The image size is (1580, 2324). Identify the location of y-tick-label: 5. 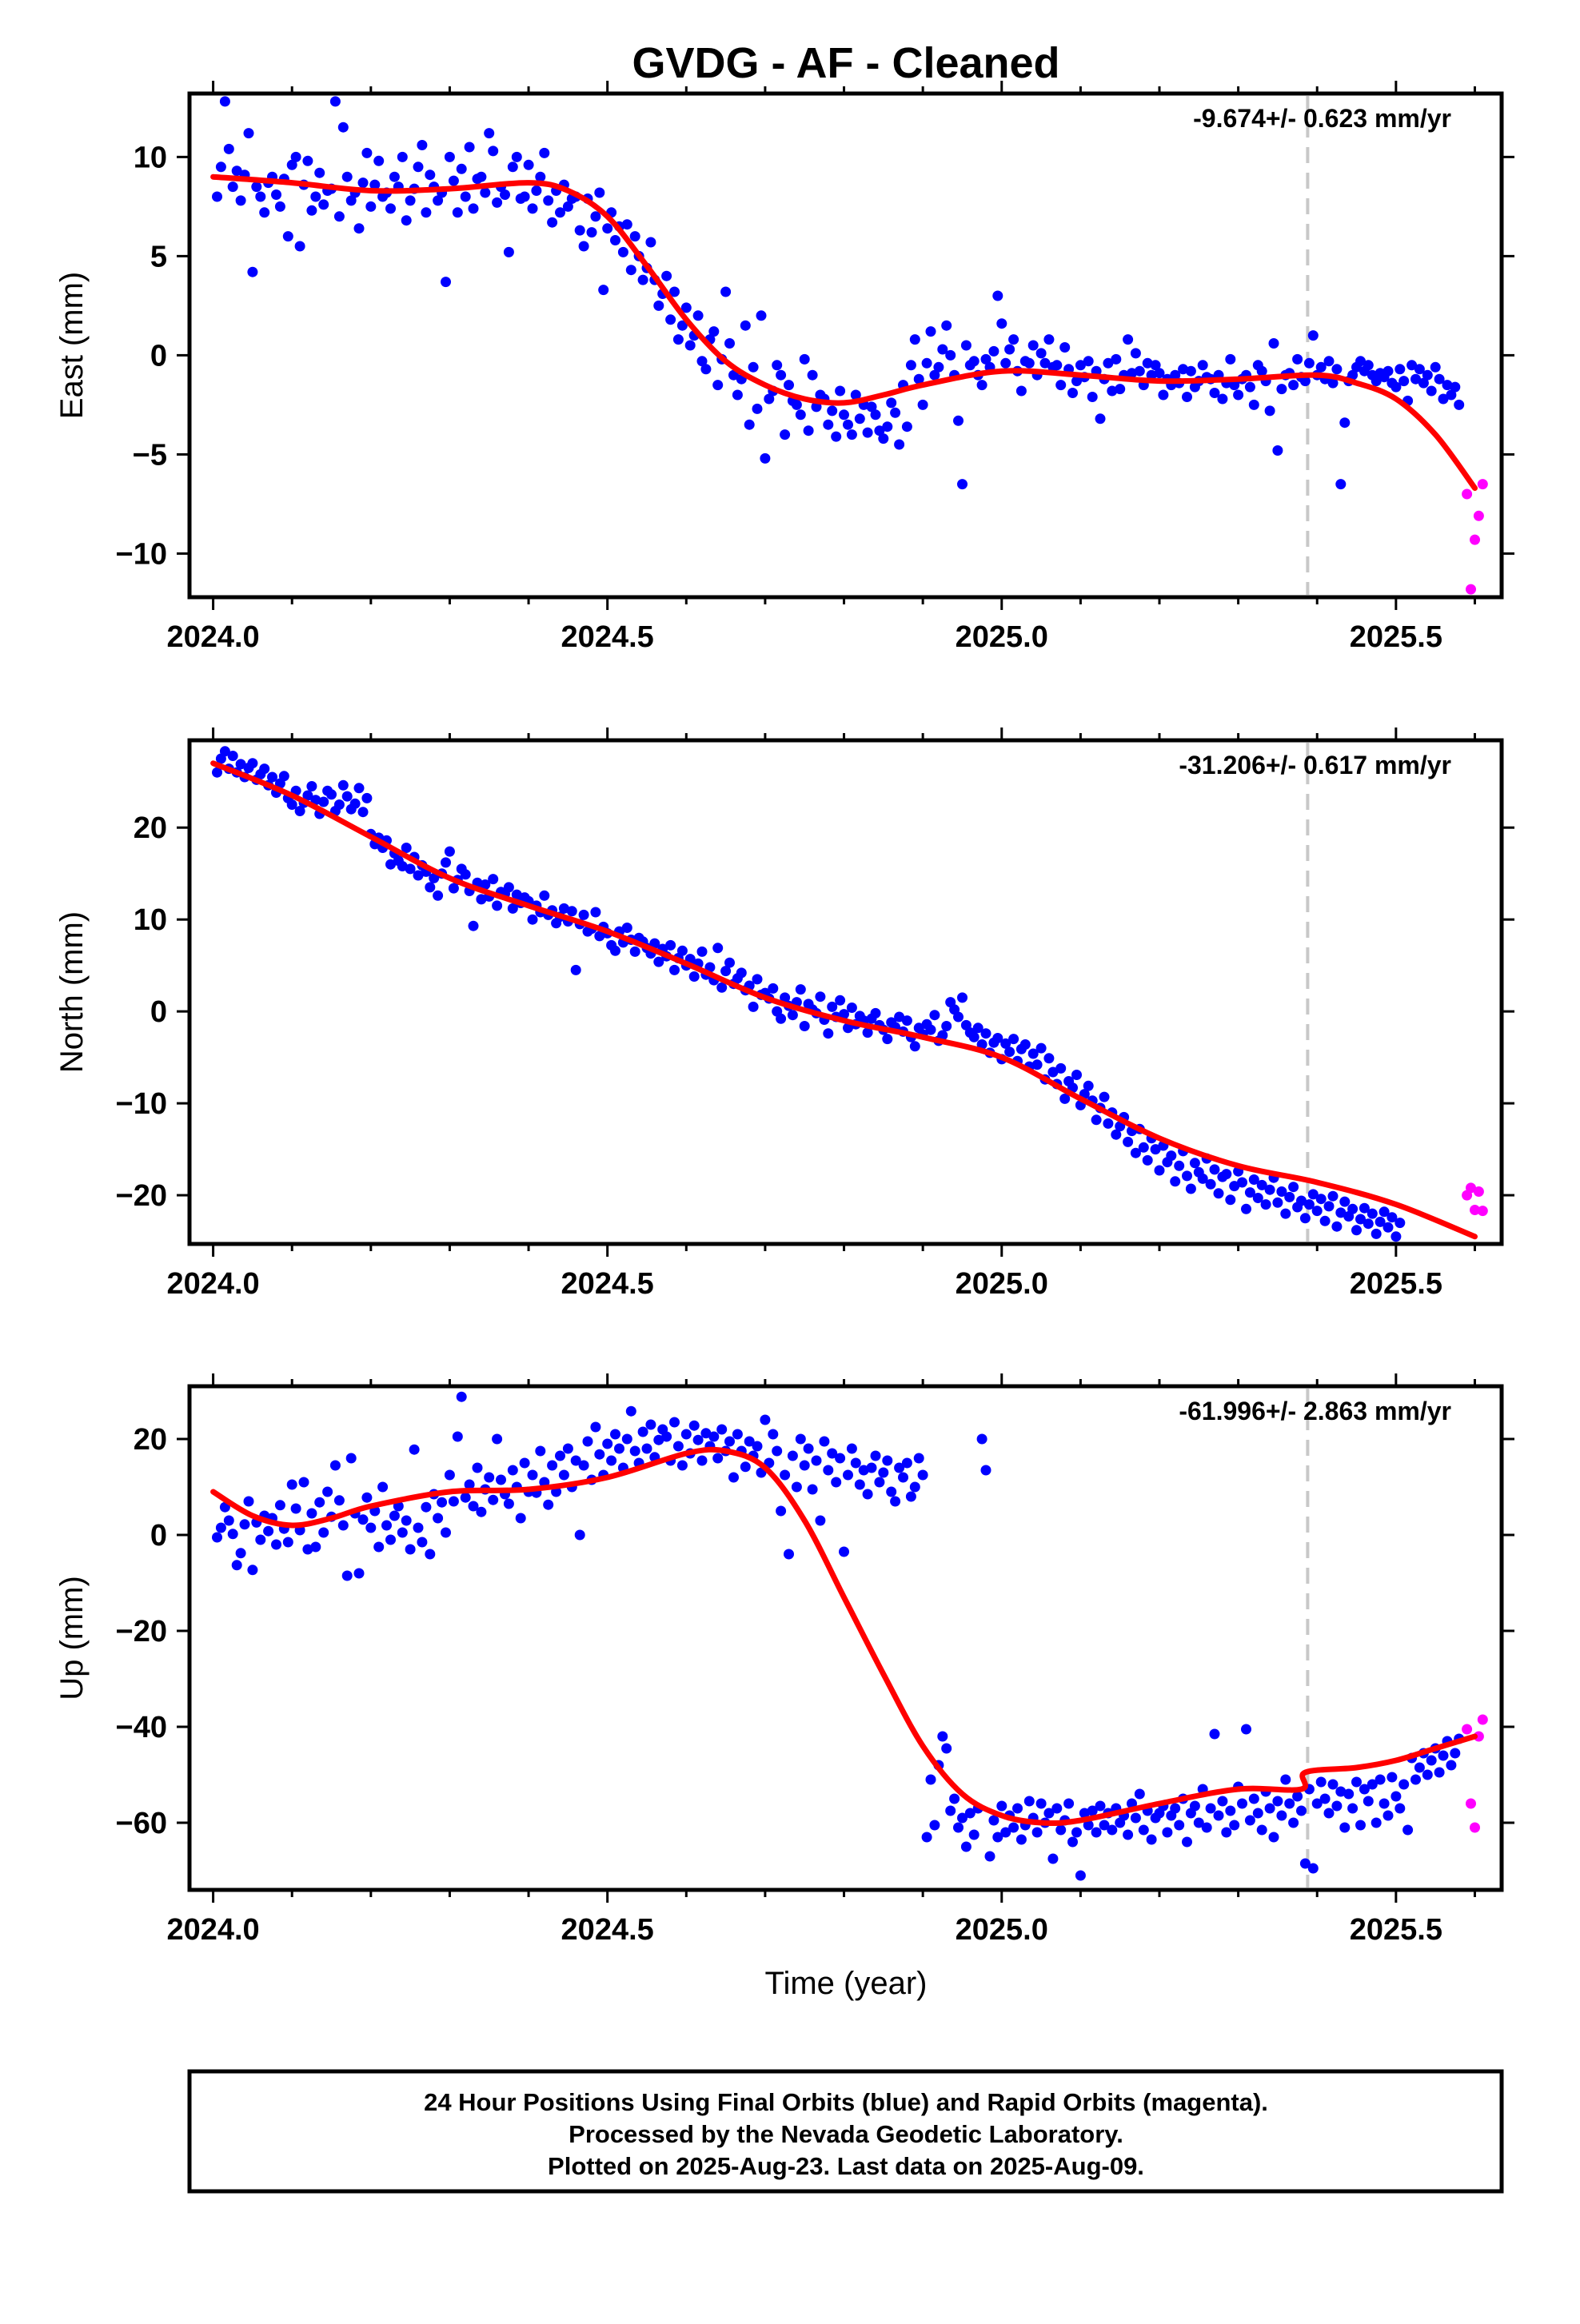
(158, 257).